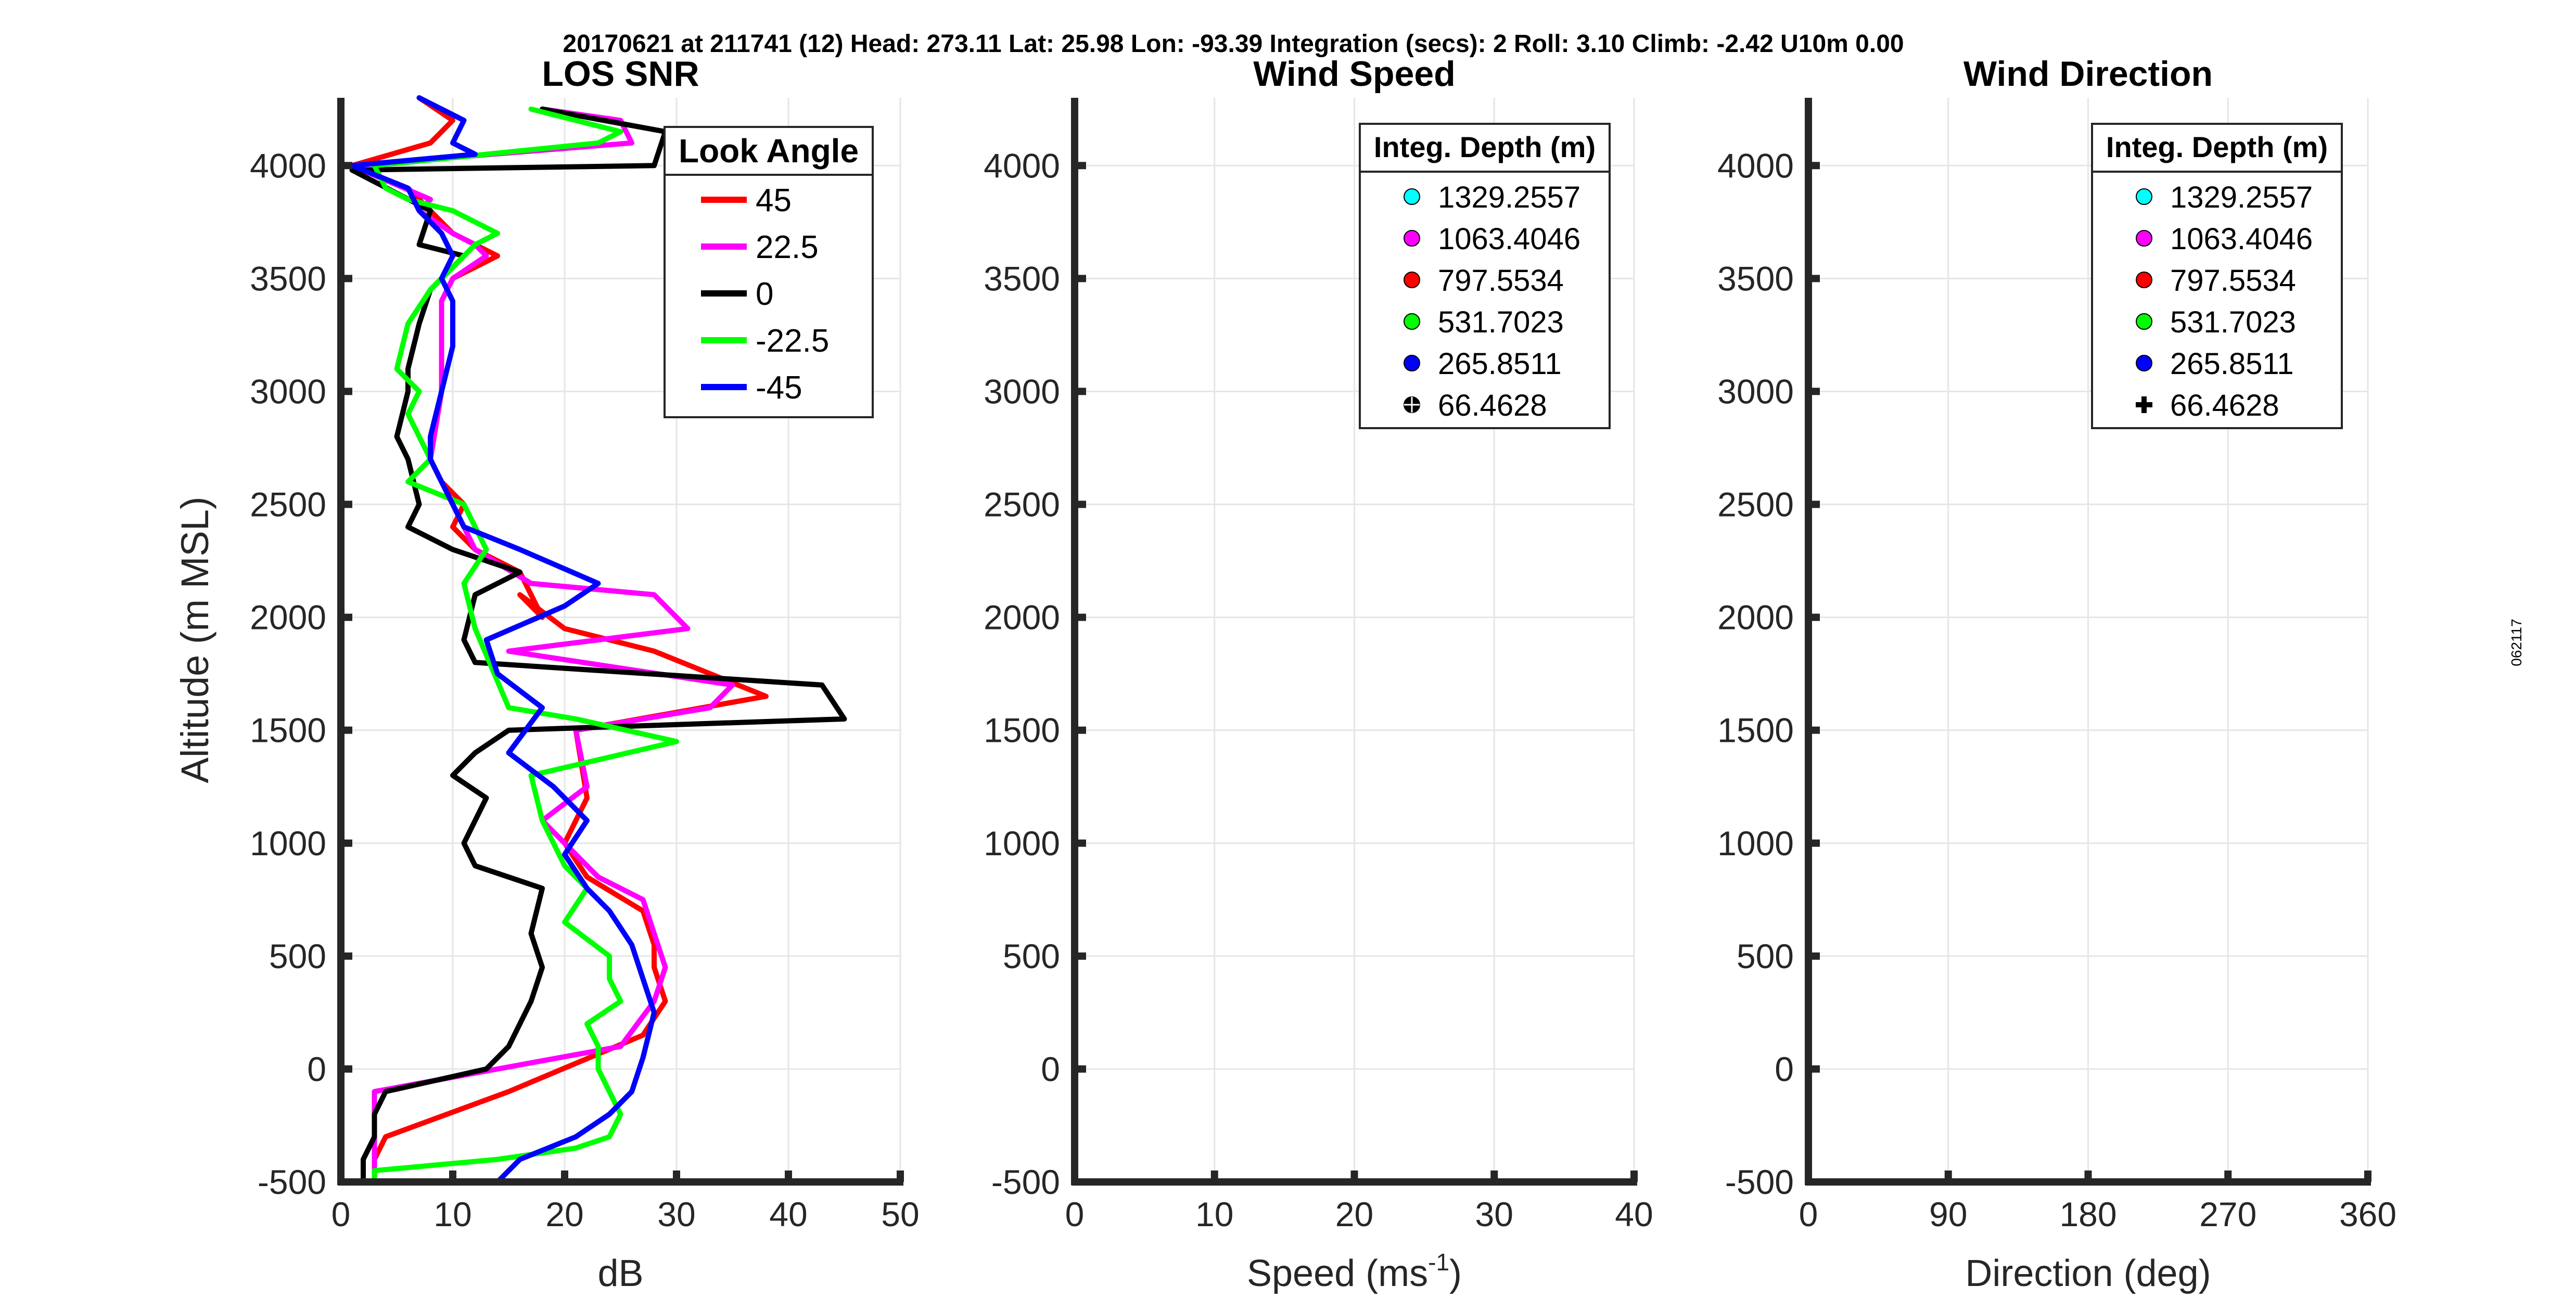 The height and width of the screenshot is (1312, 2576). I want to click on wind-direction-ytick-label: 2000, so click(1755, 617).